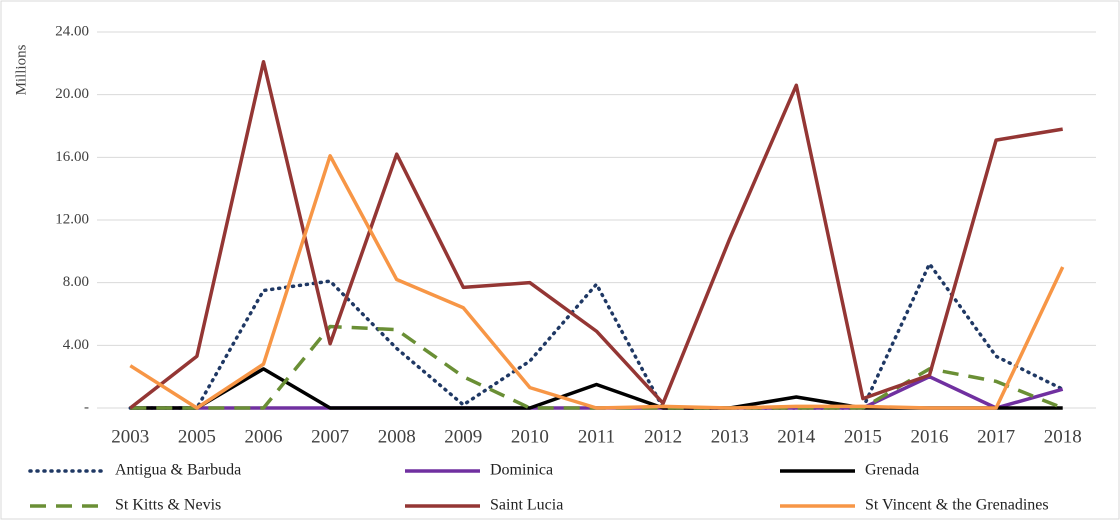 Image resolution: width=1120 pixels, height=520 pixels. Describe the element at coordinates (521, 470) in the screenshot. I see `legend-label: Dominica` at that location.